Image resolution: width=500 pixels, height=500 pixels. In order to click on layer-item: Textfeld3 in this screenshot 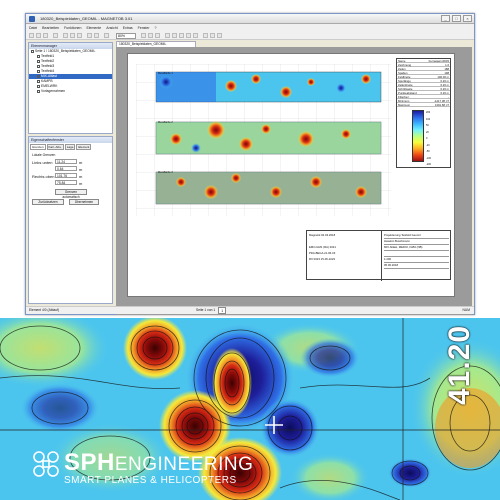, I will do `click(70, 66)`.